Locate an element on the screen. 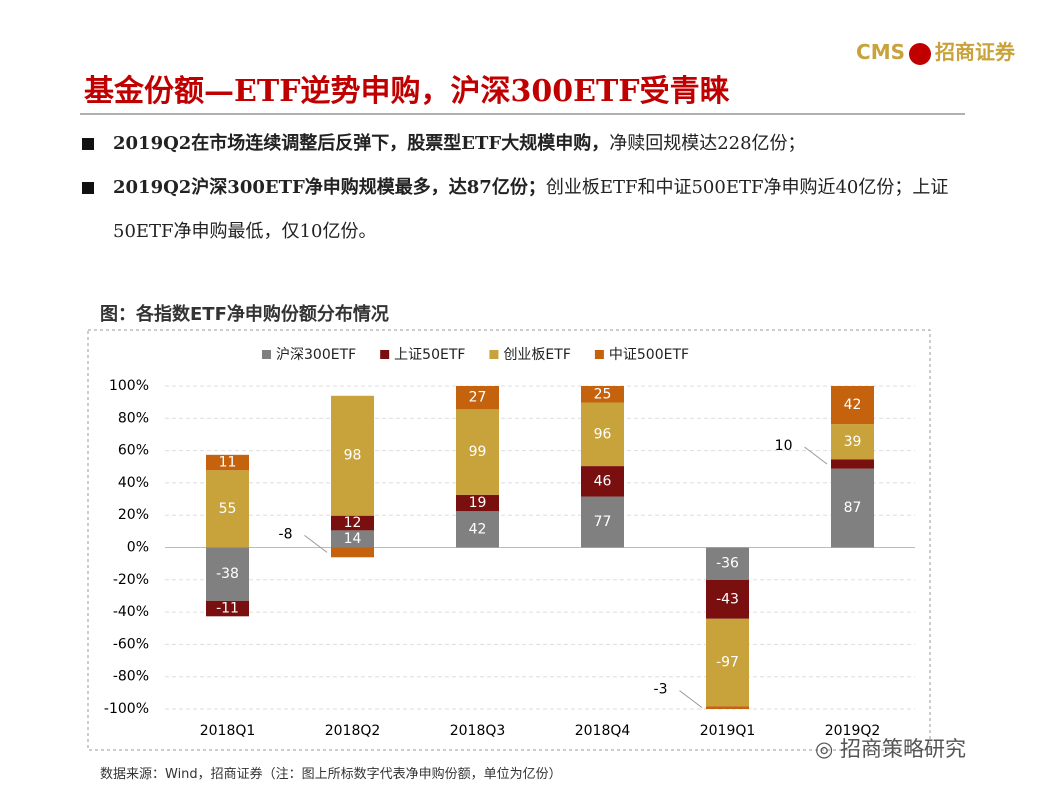 The image size is (1045, 794). x-tick-label: 2018Q4 is located at coordinates (603, 731).